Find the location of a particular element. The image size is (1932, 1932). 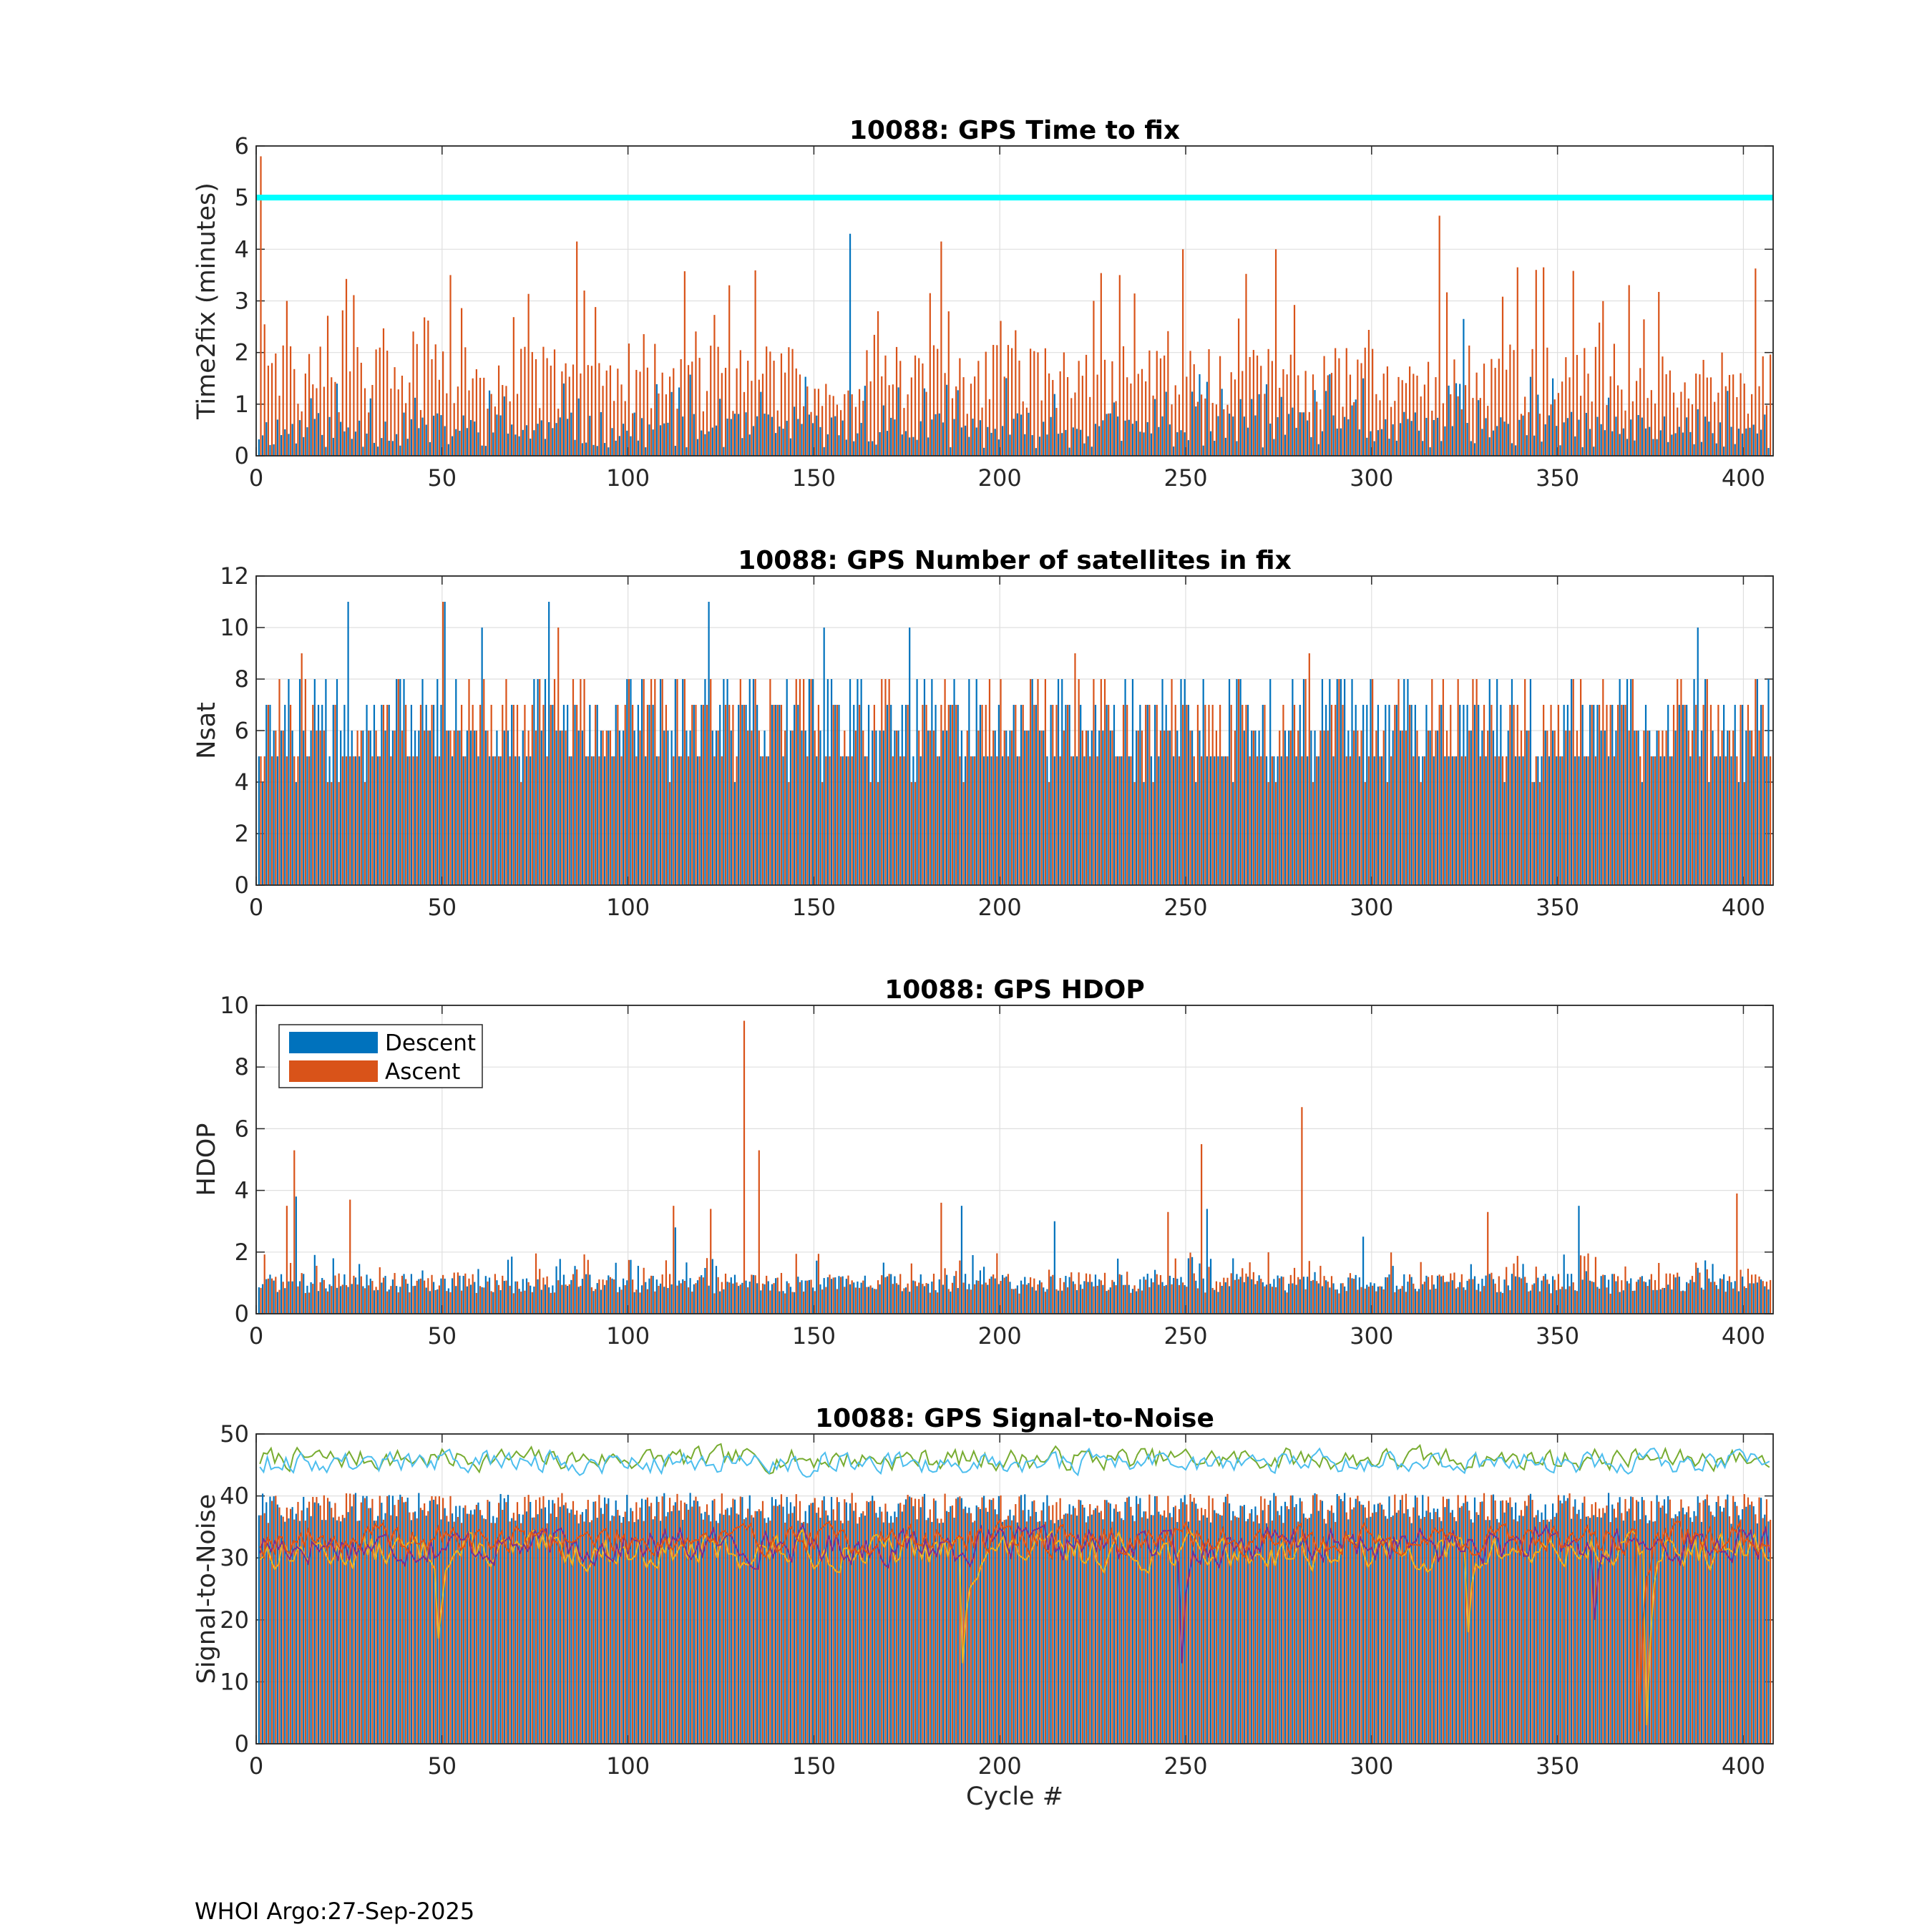

x-tick-label: 250 is located at coordinates (1185, 1766).